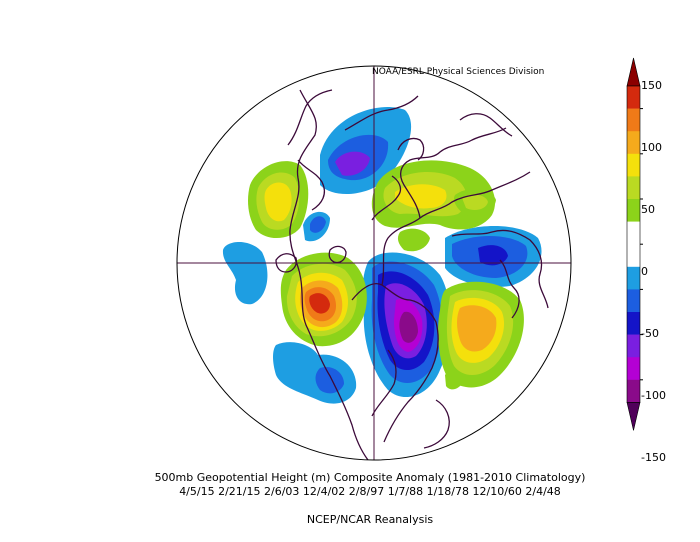  I want to click on positive-anomaly-ridge, so click(323, 299).